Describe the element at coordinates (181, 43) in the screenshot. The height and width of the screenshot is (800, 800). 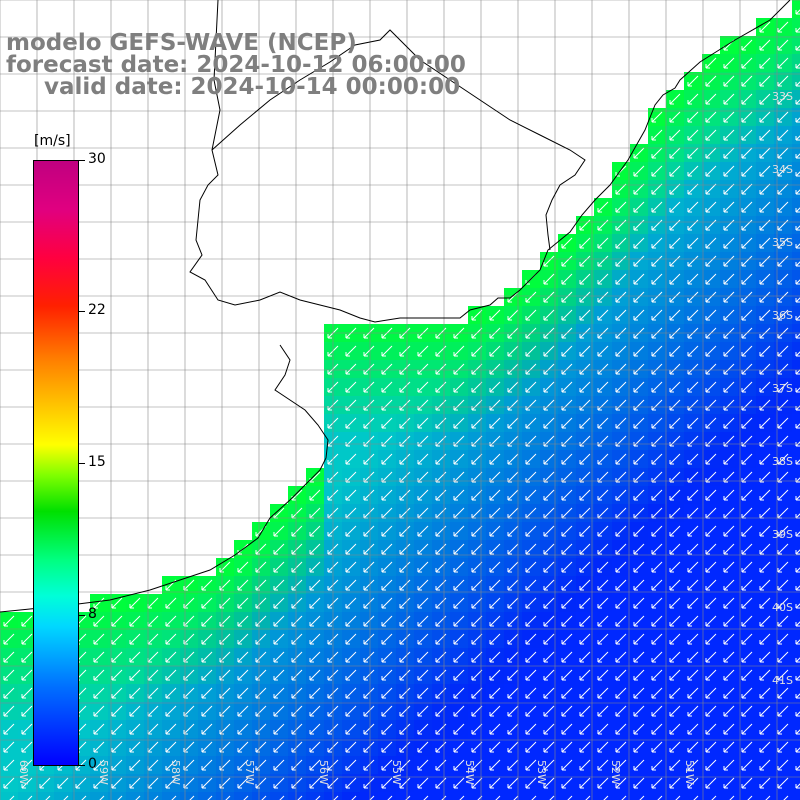
I see `title-model: modelo GEFS-WAVE (NCEP)` at that location.